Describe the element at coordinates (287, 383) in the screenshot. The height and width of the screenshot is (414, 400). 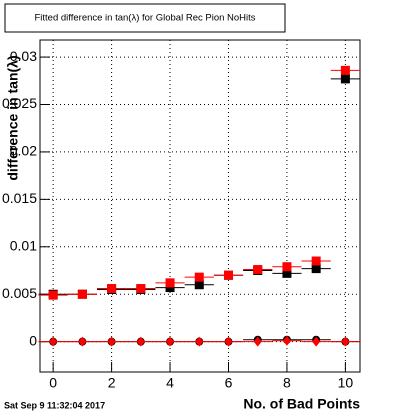
I see `x-tick-label: 8` at that location.